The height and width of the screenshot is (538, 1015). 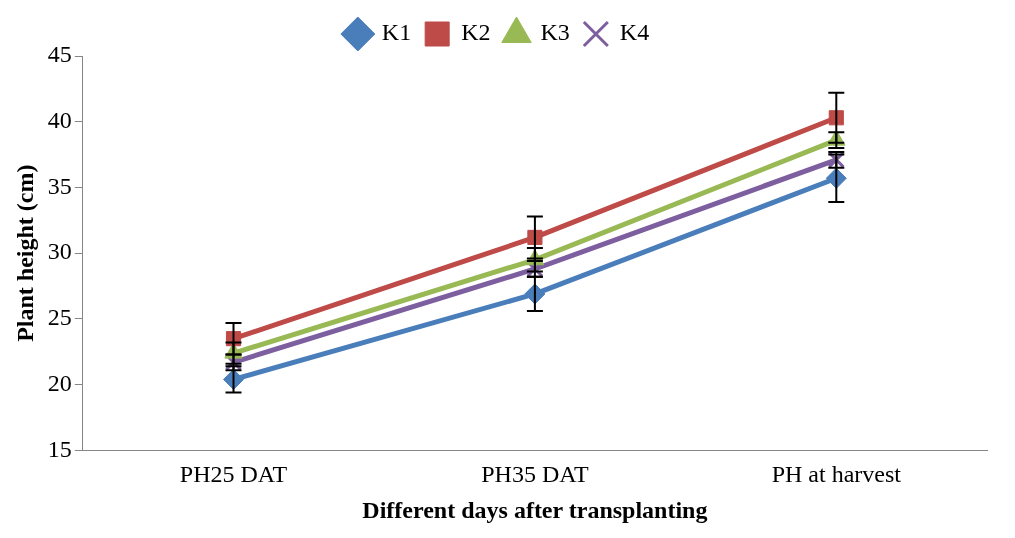 I want to click on x-tick-label: PH35 DAT, so click(x=535, y=474).